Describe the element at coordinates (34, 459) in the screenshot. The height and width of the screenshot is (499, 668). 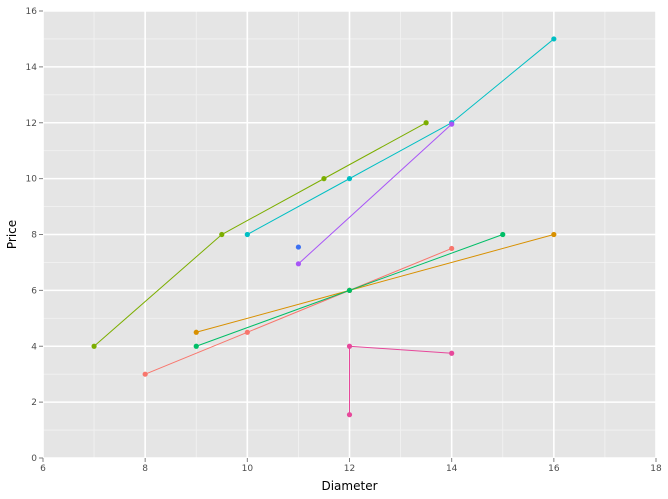
I see `y-tick-label: 0` at that location.